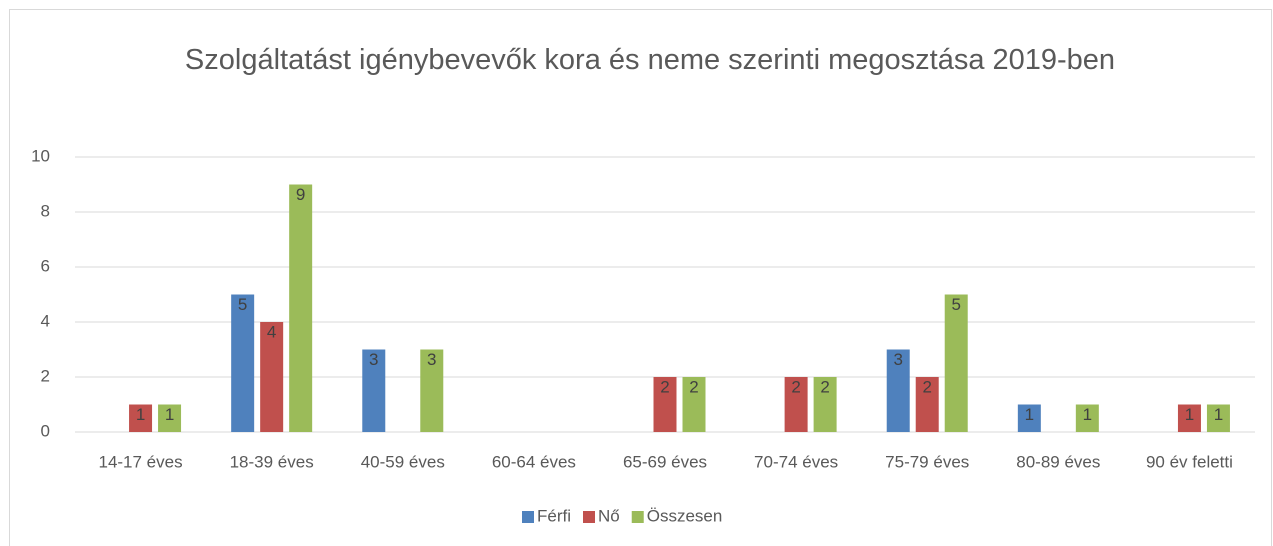 This screenshot has height=546, width=1273. What do you see at coordinates (534, 461) in the screenshot?
I see `x-tick-label: 60-64 éves` at bounding box center [534, 461].